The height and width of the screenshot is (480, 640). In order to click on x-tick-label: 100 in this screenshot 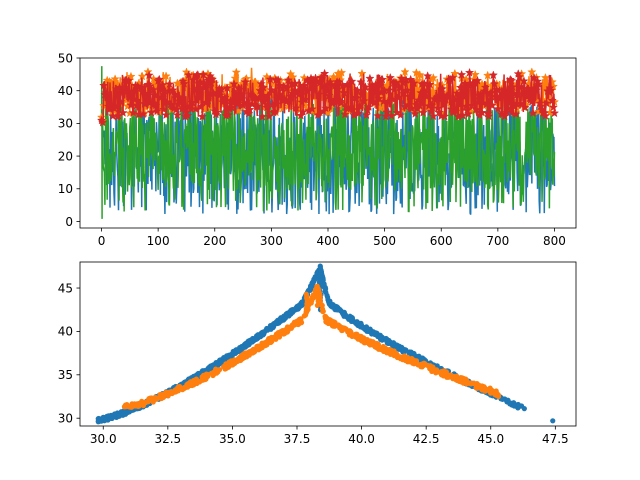, I will do `click(158, 241)`.